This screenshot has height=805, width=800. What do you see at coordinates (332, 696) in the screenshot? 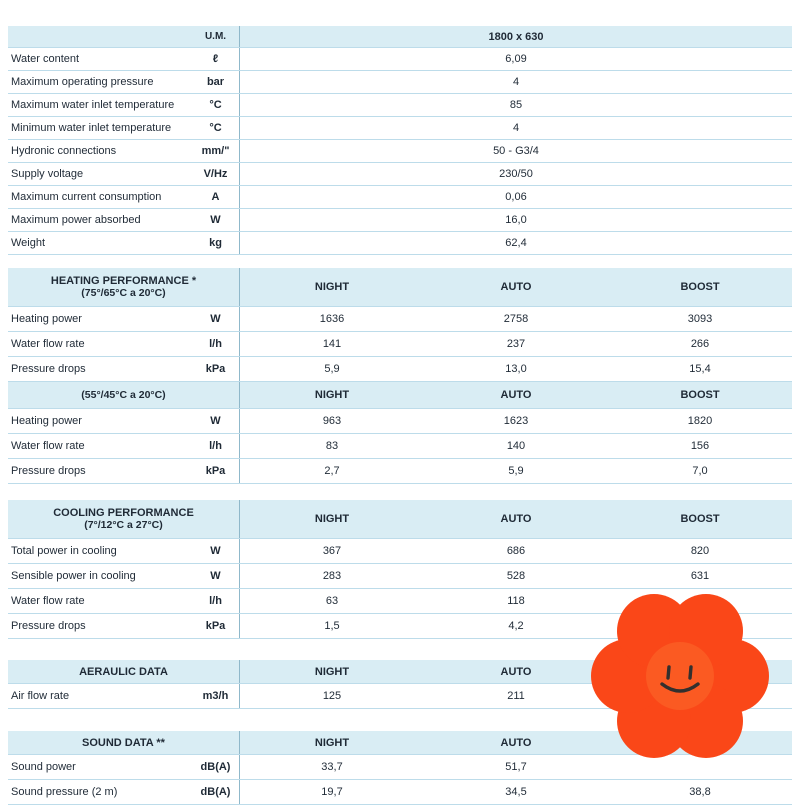
I see `row-value-night: 125` at bounding box center [332, 696].